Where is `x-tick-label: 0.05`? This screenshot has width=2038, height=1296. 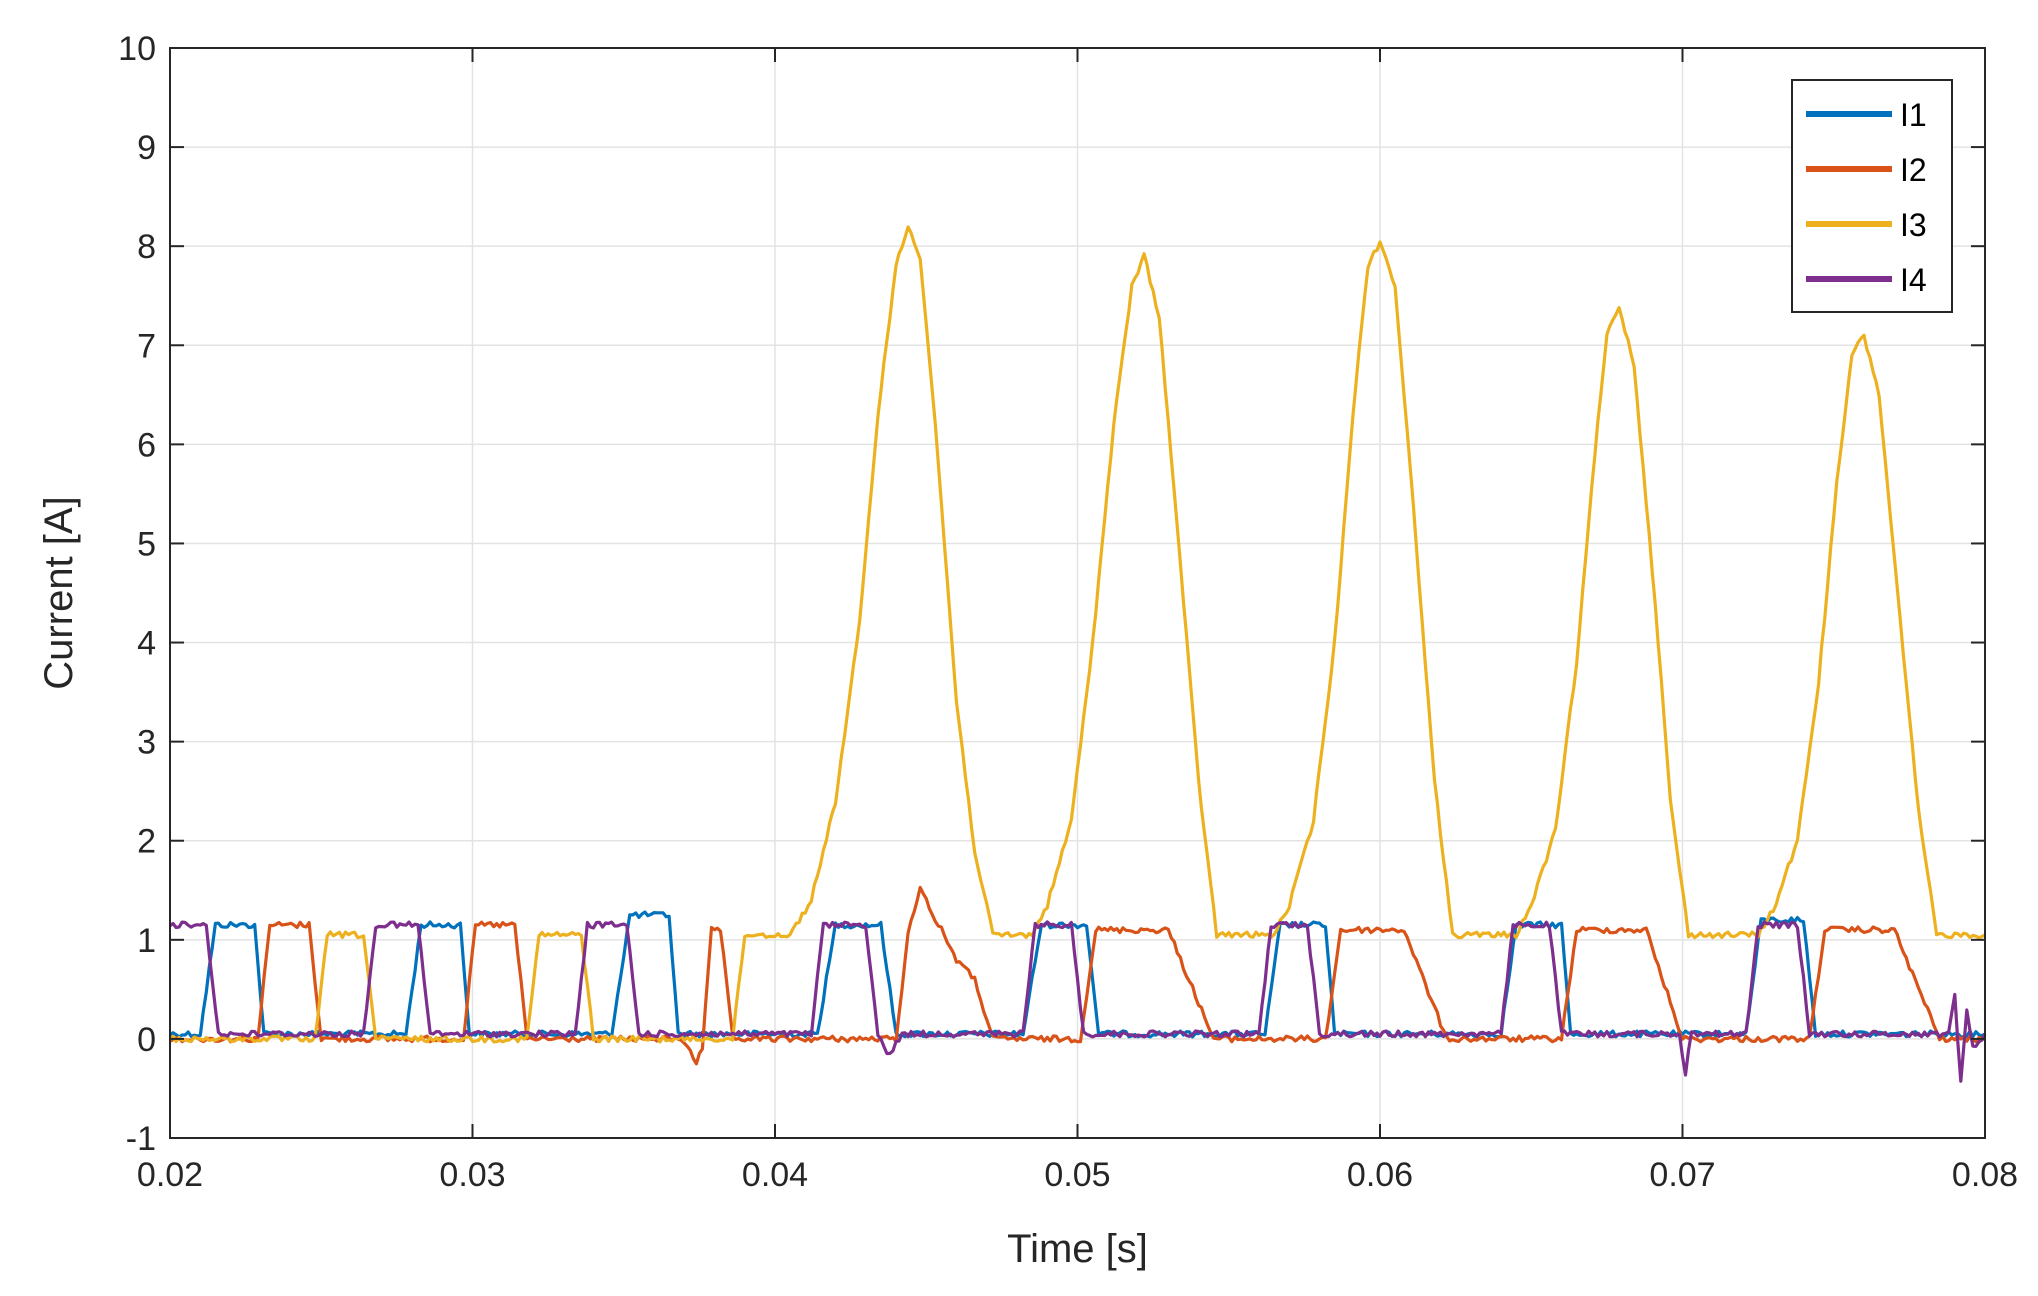 x-tick-label: 0.05 is located at coordinates (1077, 1175).